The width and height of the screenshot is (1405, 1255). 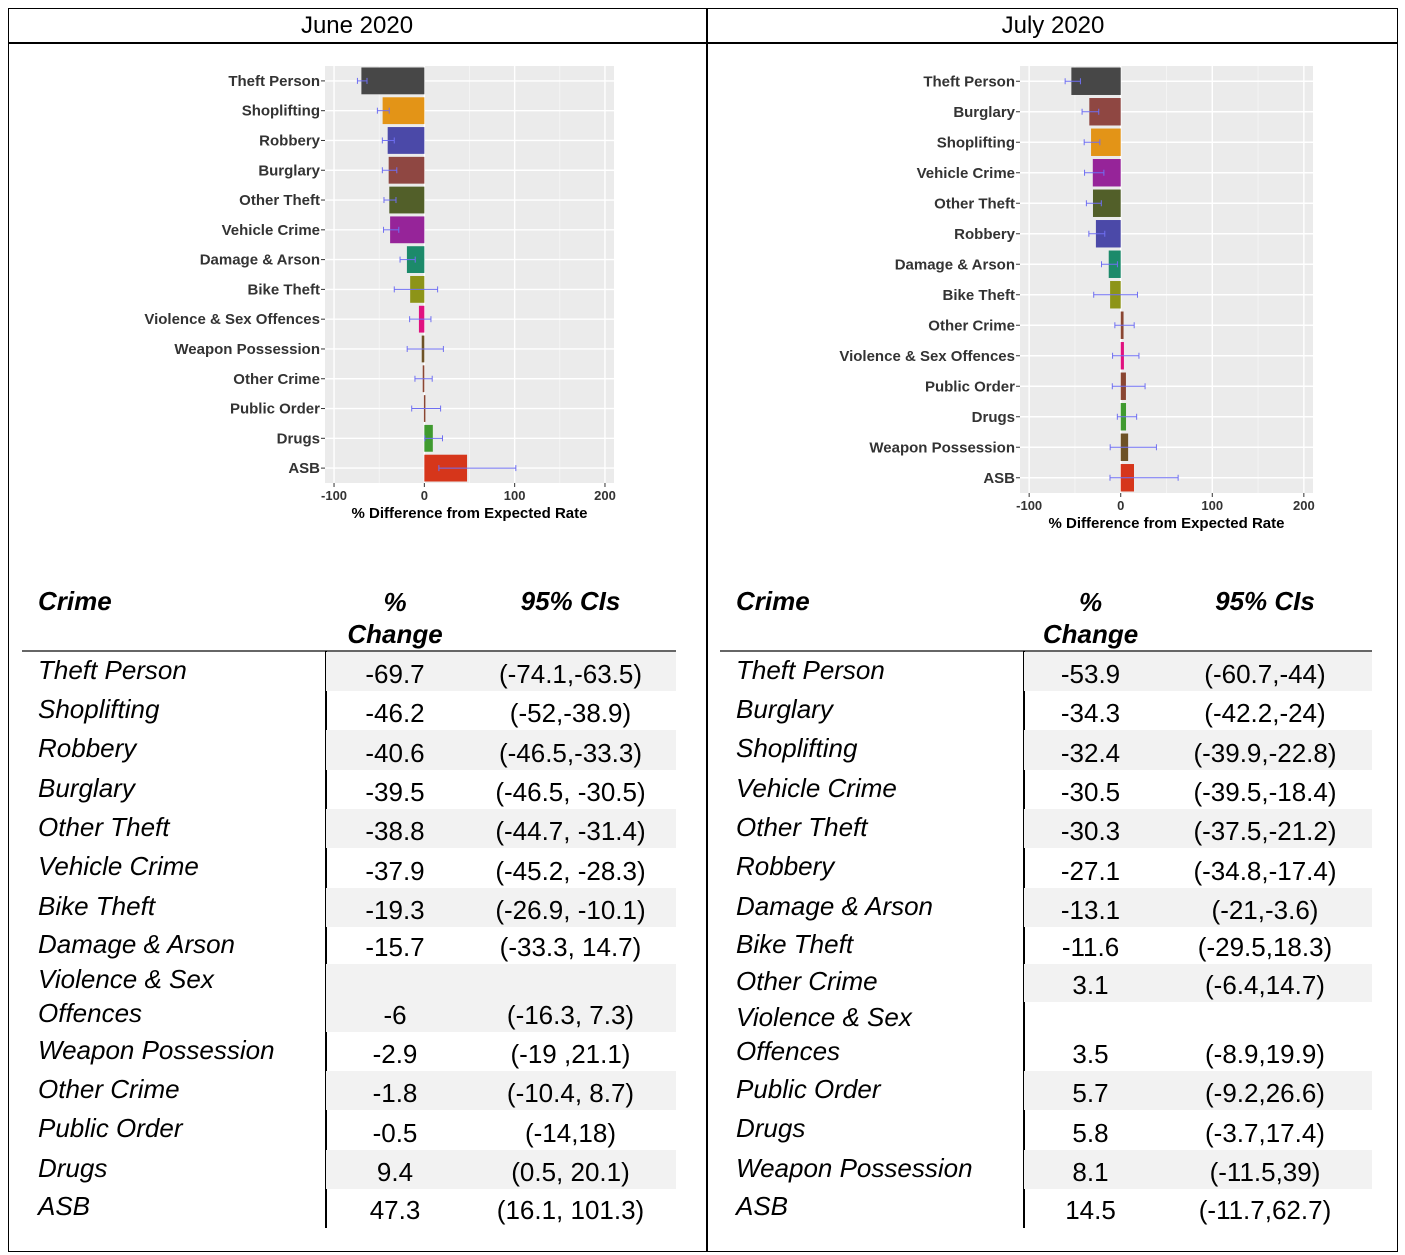 What do you see at coordinates (281, 111) in the screenshot?
I see `y-tick-label: Shoplifting` at bounding box center [281, 111].